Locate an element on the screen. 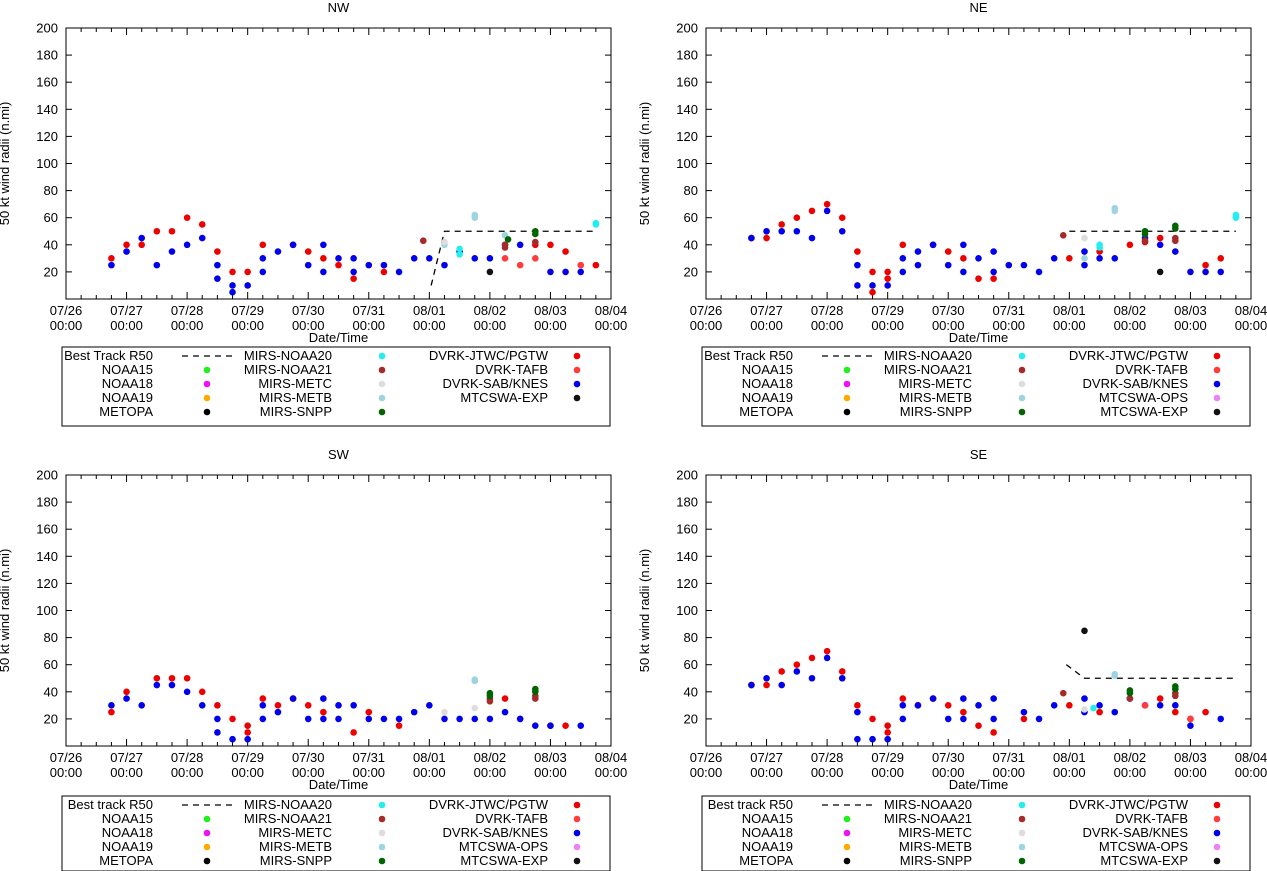 This screenshot has height=871, width=1267. legend-label: DVRK-SAB/KNES is located at coordinates (496, 383).